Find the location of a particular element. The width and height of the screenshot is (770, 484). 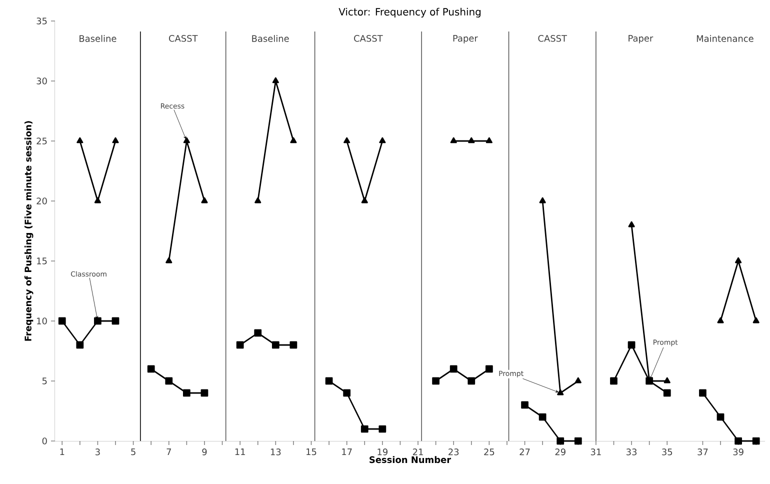

x-tick-label: 31 is located at coordinates (595, 452).